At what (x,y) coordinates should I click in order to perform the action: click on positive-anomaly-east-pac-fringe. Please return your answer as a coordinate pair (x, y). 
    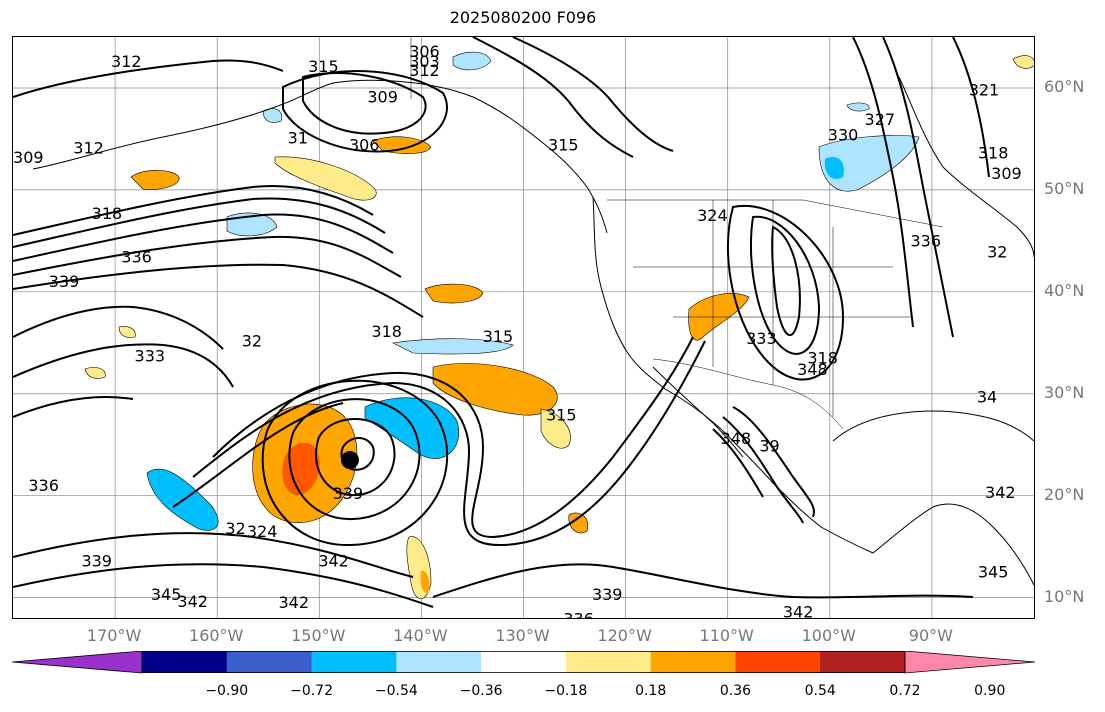
    Looking at the image, I should click on (555, 428).